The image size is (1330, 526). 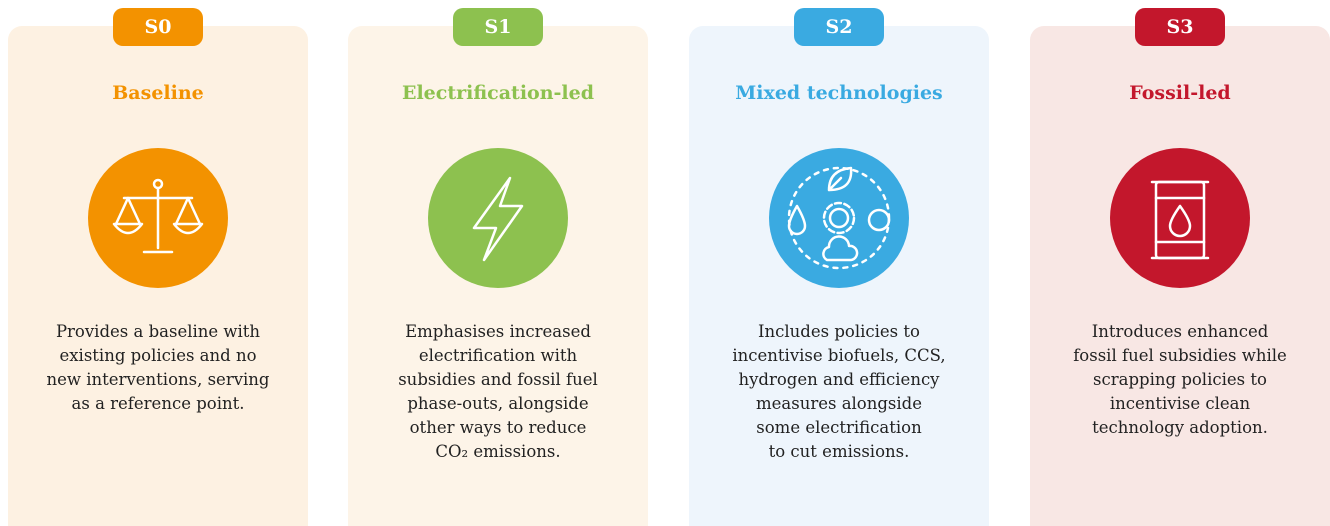 I want to click on description-line: incentivise clean, so click(x=1180, y=403).